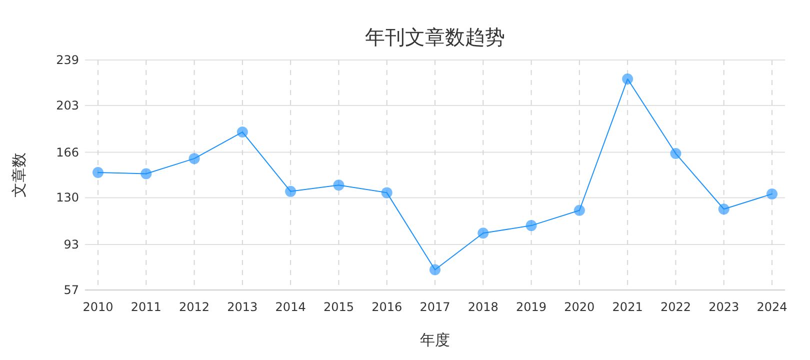  Describe the element at coordinates (387, 307) in the screenshot. I see `x-tick-label: 2016` at that location.